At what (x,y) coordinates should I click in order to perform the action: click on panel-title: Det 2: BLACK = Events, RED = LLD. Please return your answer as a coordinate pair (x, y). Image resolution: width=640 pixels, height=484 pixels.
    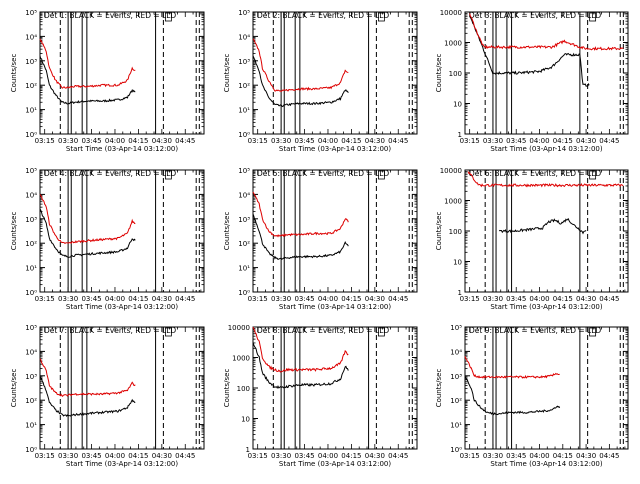
    Looking at the image, I should click on (323, 15).